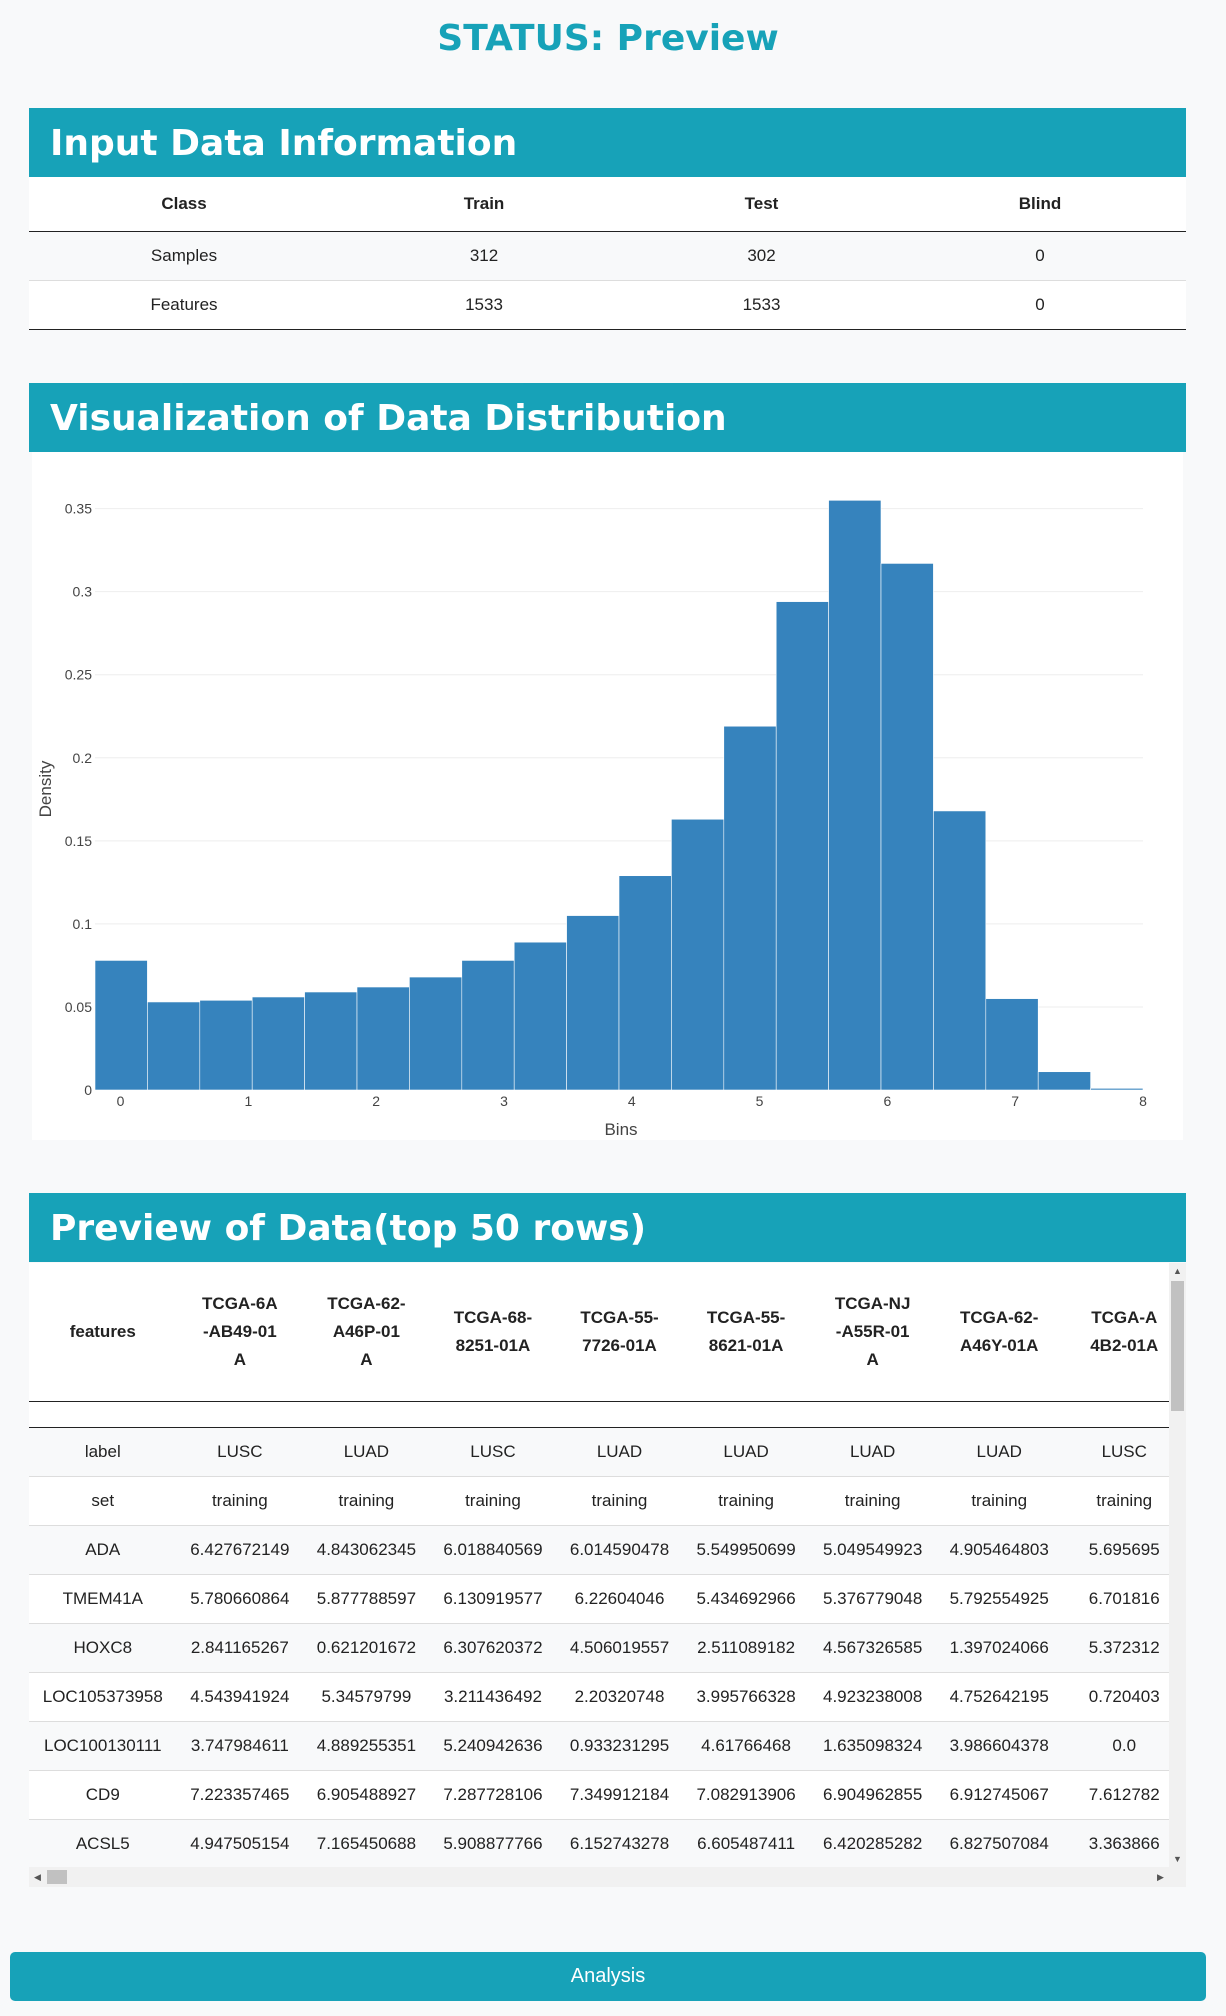 The image size is (1226, 2016). What do you see at coordinates (240, 1844) in the screenshot?
I see `value-cell: 4.947505154` at bounding box center [240, 1844].